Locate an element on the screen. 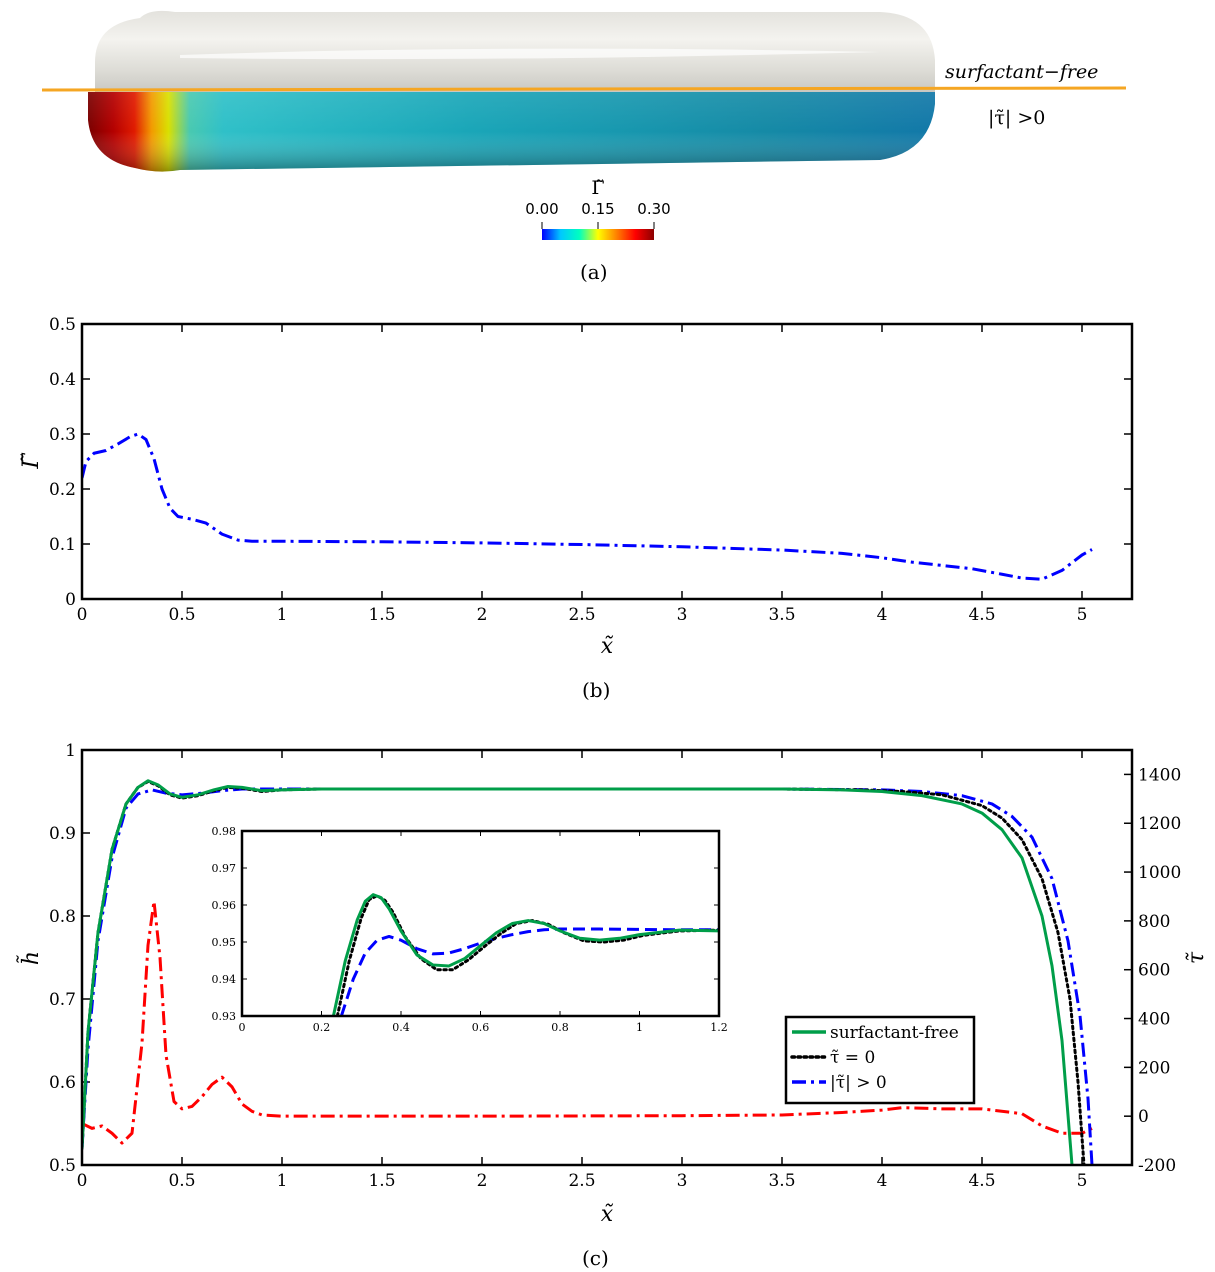  colorbar-tick-label: 0.00 is located at coordinates (541, 209).